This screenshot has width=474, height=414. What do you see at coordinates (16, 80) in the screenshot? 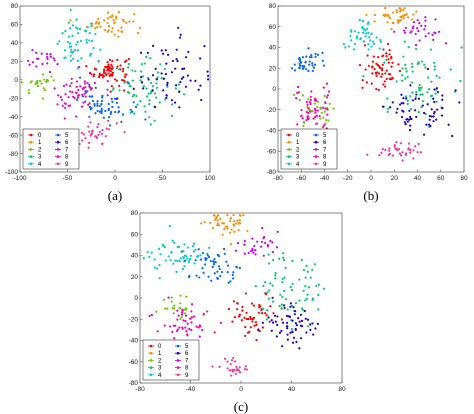
I see `y-tick-label: 0` at bounding box center [16, 80].